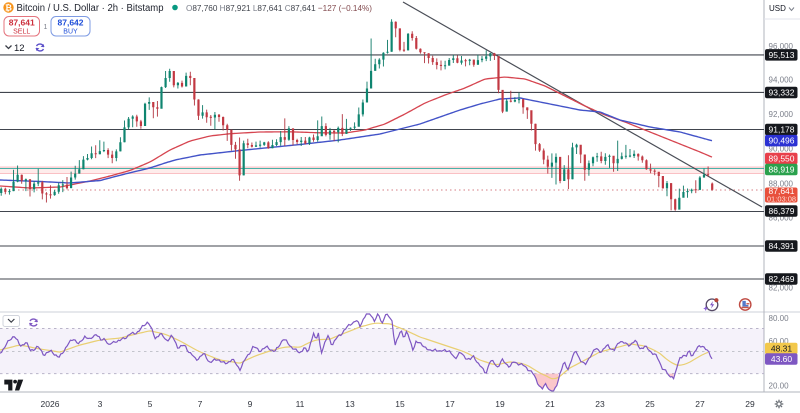 The height and width of the screenshot is (413, 800). Describe the element at coordinates (782, 159) in the screenshot. I see `svg-text: 89,550` at that location.